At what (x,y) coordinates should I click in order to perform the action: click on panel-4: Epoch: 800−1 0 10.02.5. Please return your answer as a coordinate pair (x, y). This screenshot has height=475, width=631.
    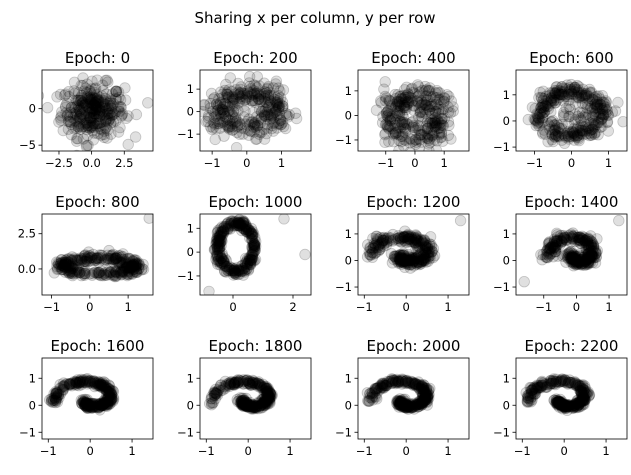
    Looking at the image, I should click on (86, 253).